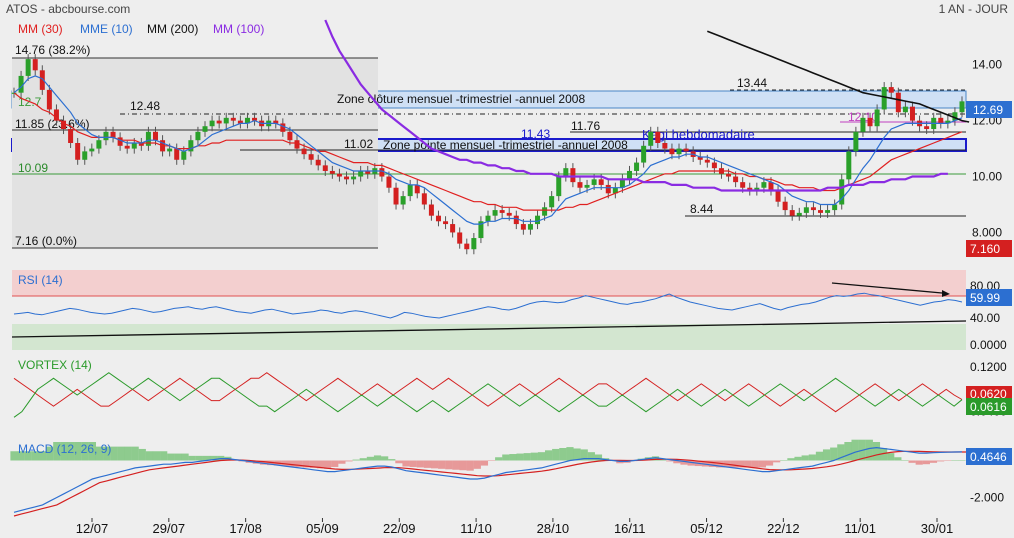 Image resolution: width=1014 pixels, height=538 pixels. What do you see at coordinates (40, 280) in the screenshot?
I see `rsi-title: RSI (14)` at bounding box center [40, 280].